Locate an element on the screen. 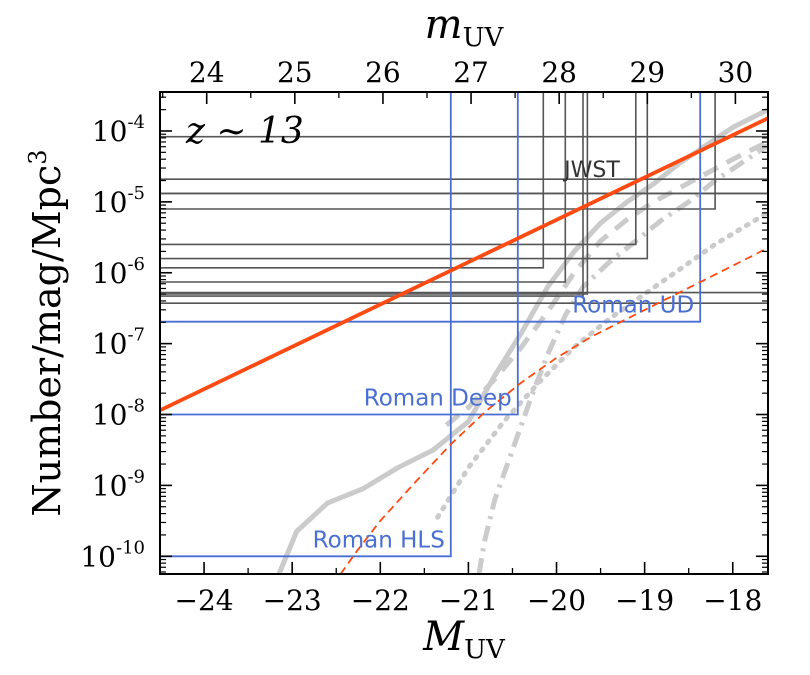 This screenshot has width=810, height=675. y-axis-label-sup: 3 is located at coordinates (38, 156).